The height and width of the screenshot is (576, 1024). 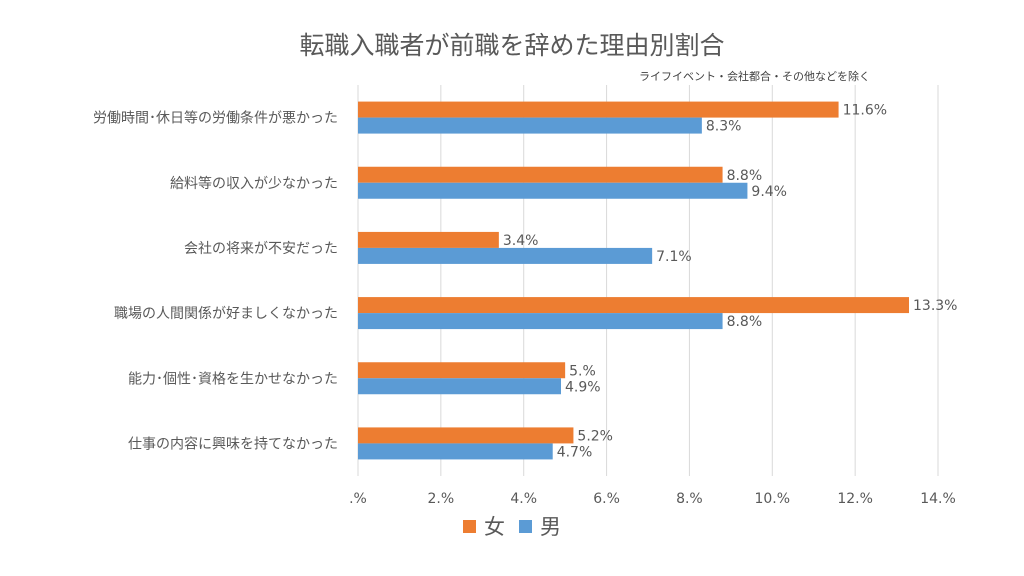 I want to click on legend-label-female: 女, so click(x=494, y=527).